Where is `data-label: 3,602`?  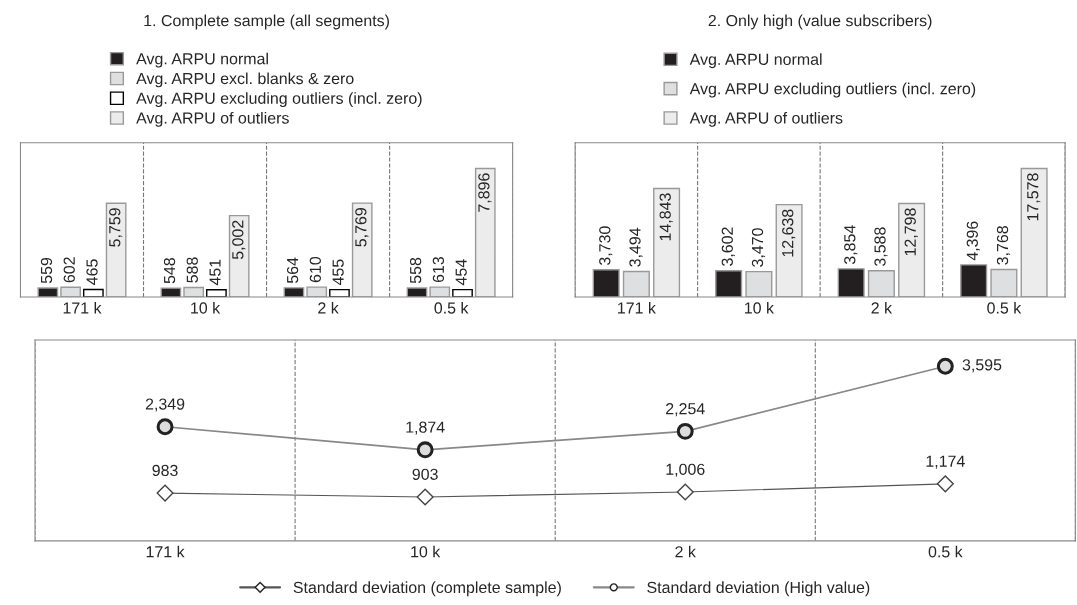 data-label: 3,602 is located at coordinates (728, 246).